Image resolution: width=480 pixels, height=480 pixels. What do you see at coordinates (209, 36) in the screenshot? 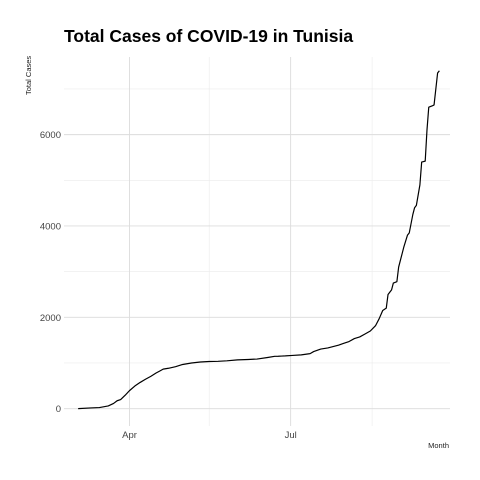
I see `chart-title: Total Cases of COVID-19 in Tunisia` at bounding box center [209, 36].